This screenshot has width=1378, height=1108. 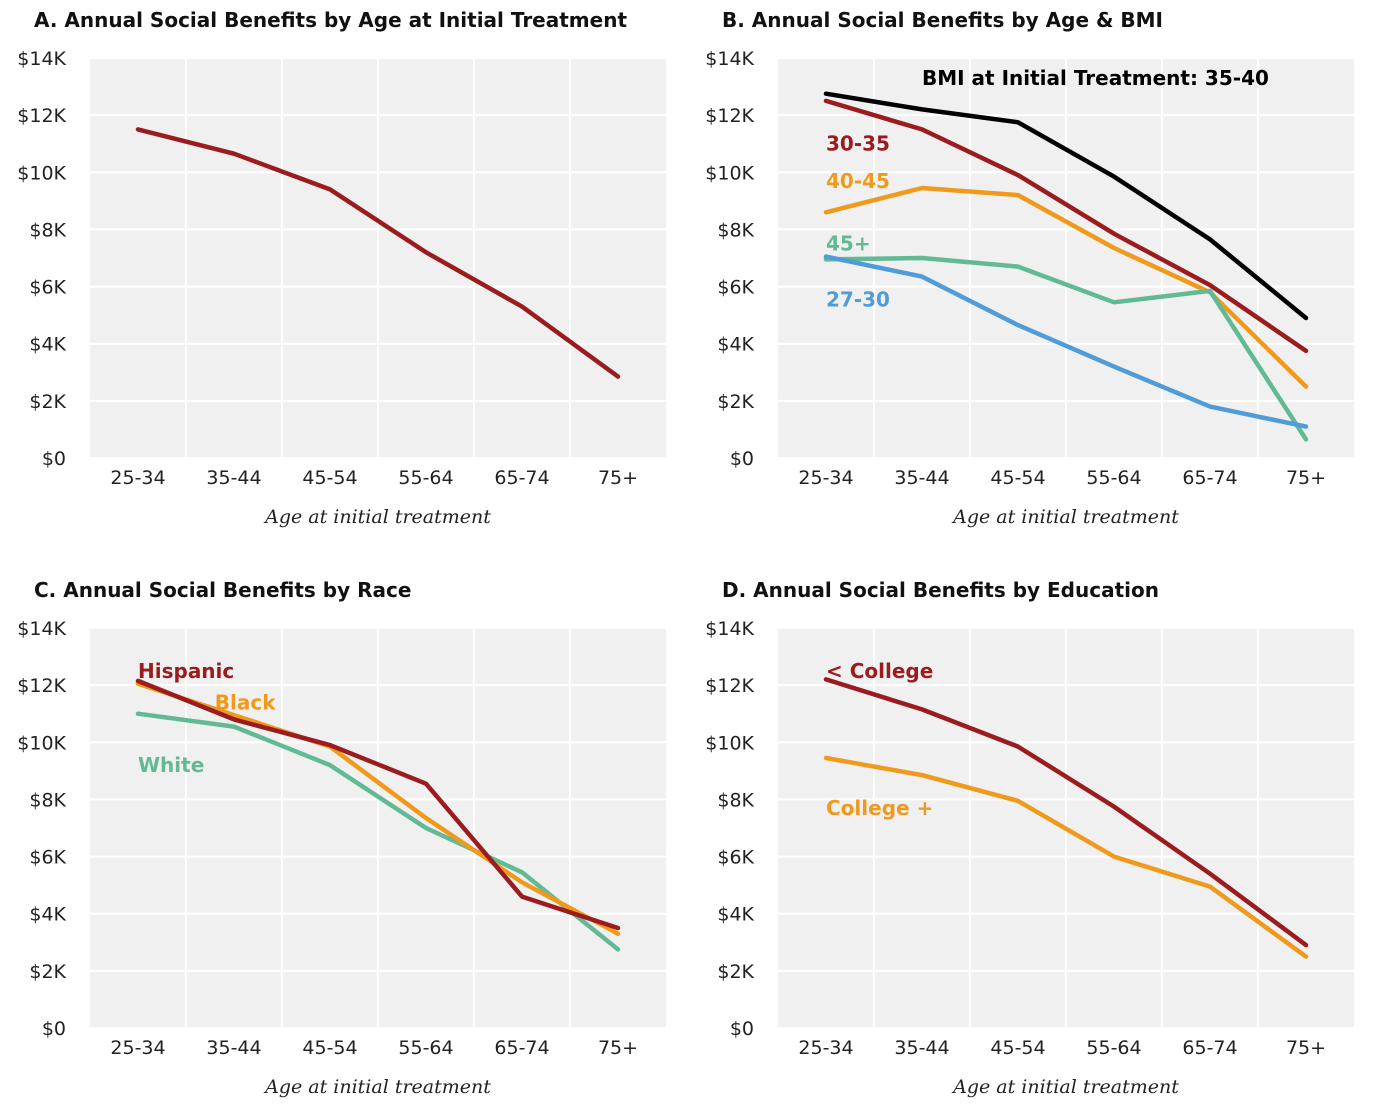 I want to click on series-label: Black, so click(x=245, y=702).